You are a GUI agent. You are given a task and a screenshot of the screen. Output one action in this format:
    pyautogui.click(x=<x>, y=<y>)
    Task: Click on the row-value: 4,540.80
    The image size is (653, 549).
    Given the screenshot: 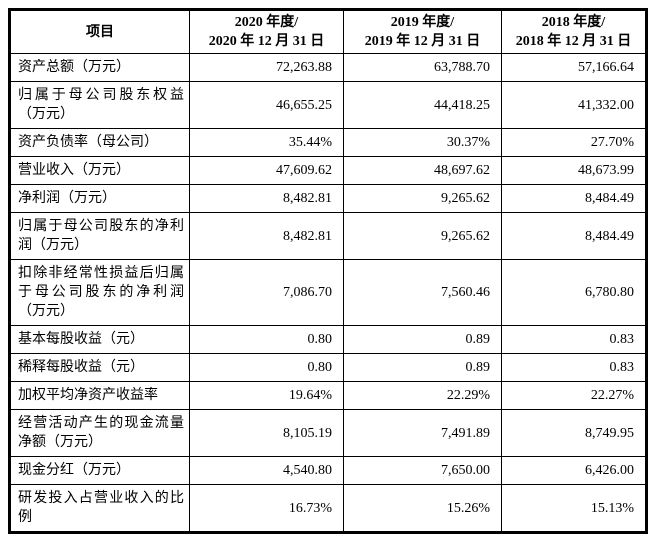 What is the action you would take?
    pyautogui.click(x=266, y=470)
    